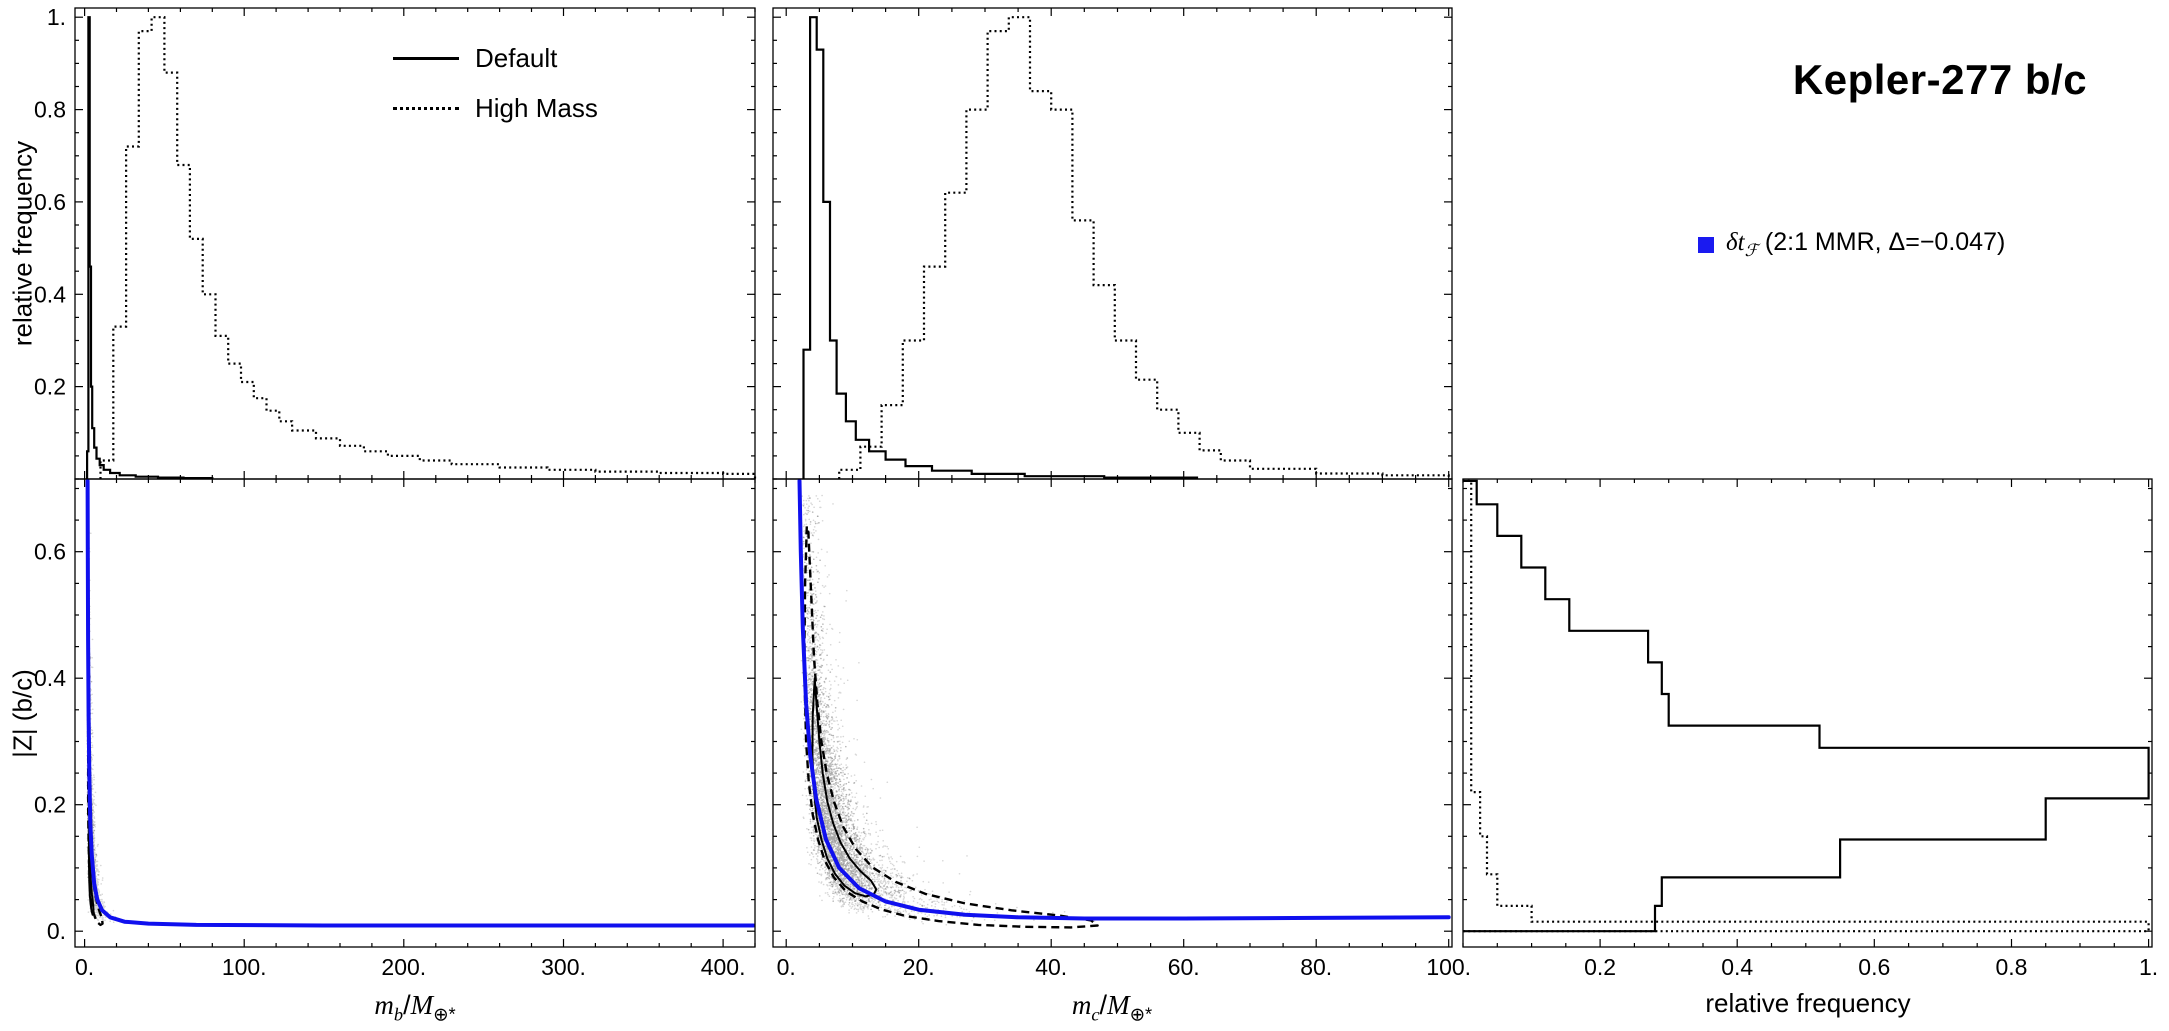 The height and width of the screenshot is (1031, 2169). I want to click on delta-t-legend: δtℱ (2:1 MMR, Δ=−0.047), so click(1851, 244).